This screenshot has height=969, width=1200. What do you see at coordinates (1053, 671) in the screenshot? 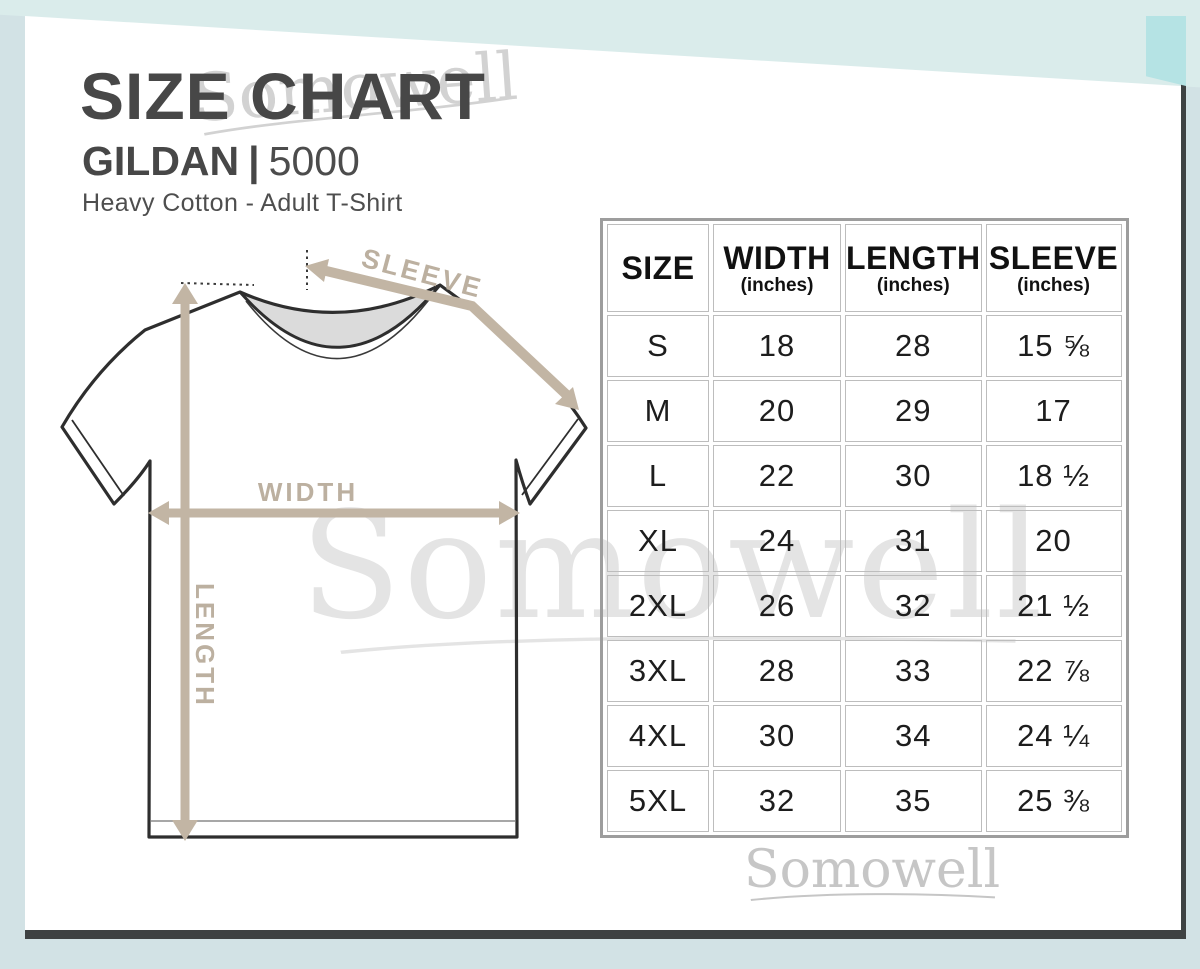
I see `sleeve-cell: 22 ⅞` at bounding box center [1053, 671].